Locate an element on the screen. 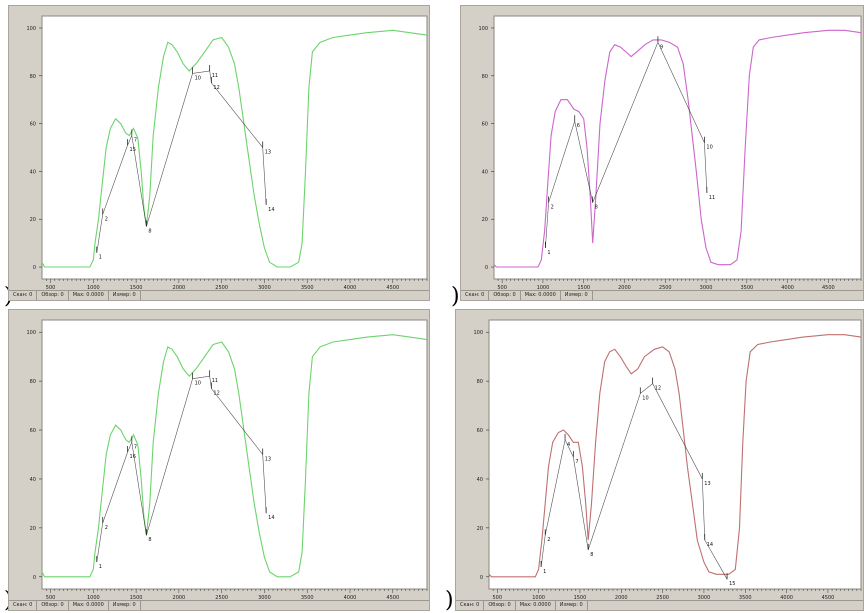  peak-label: 16 is located at coordinates (133, 457).